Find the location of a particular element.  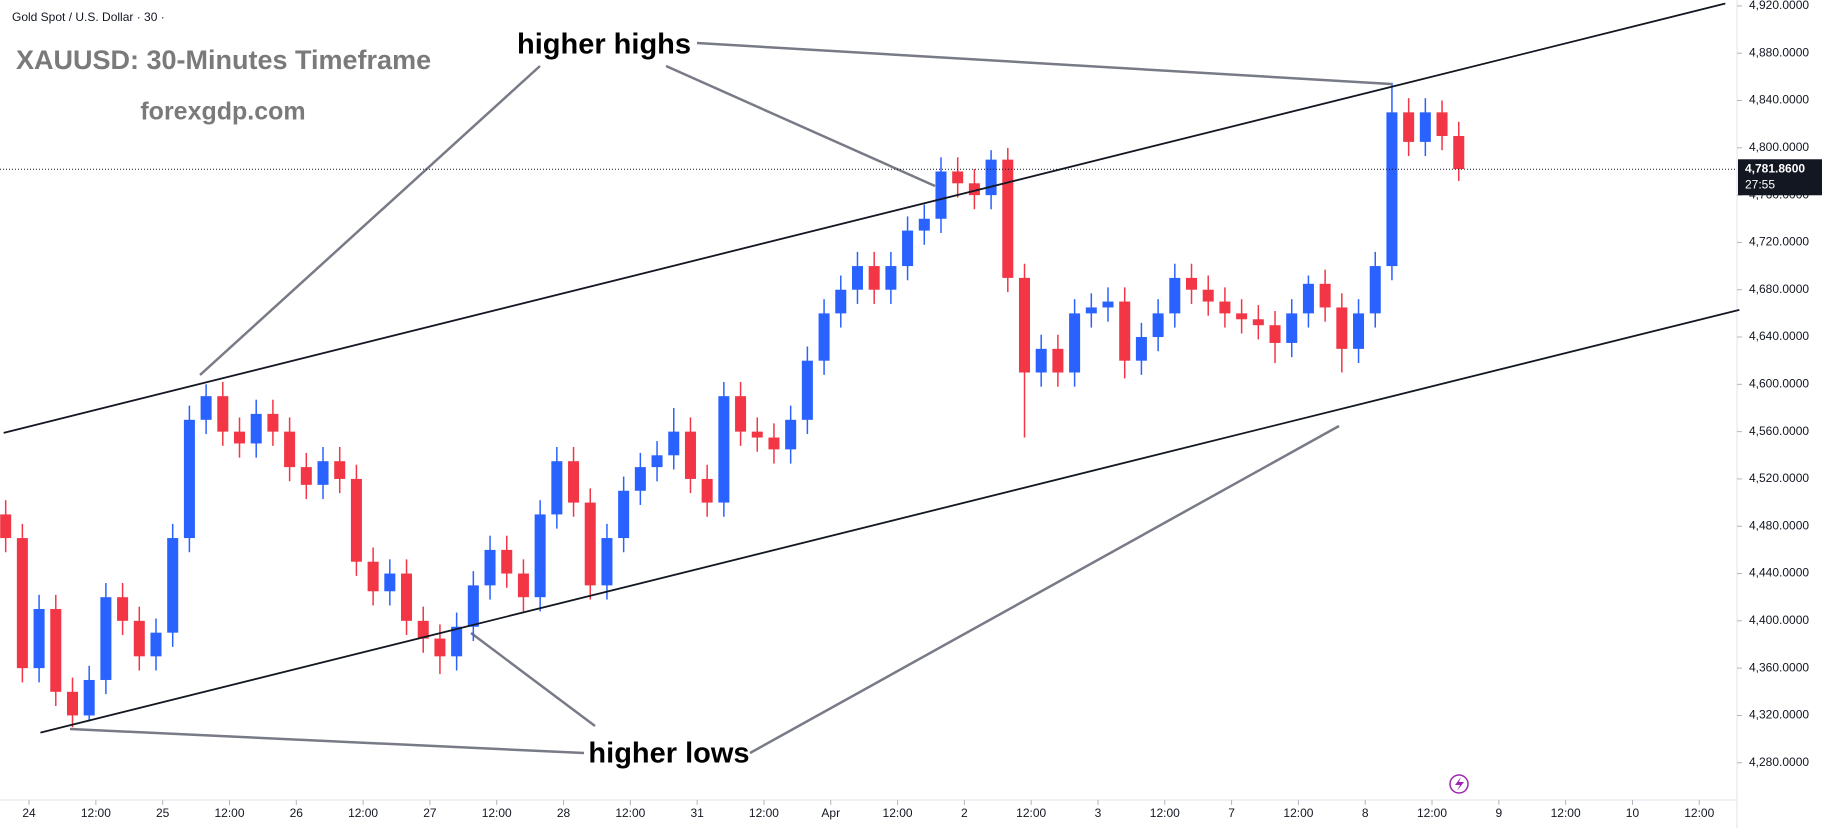

y-tick-label: 4,920.0000 is located at coordinates (1779, 6).